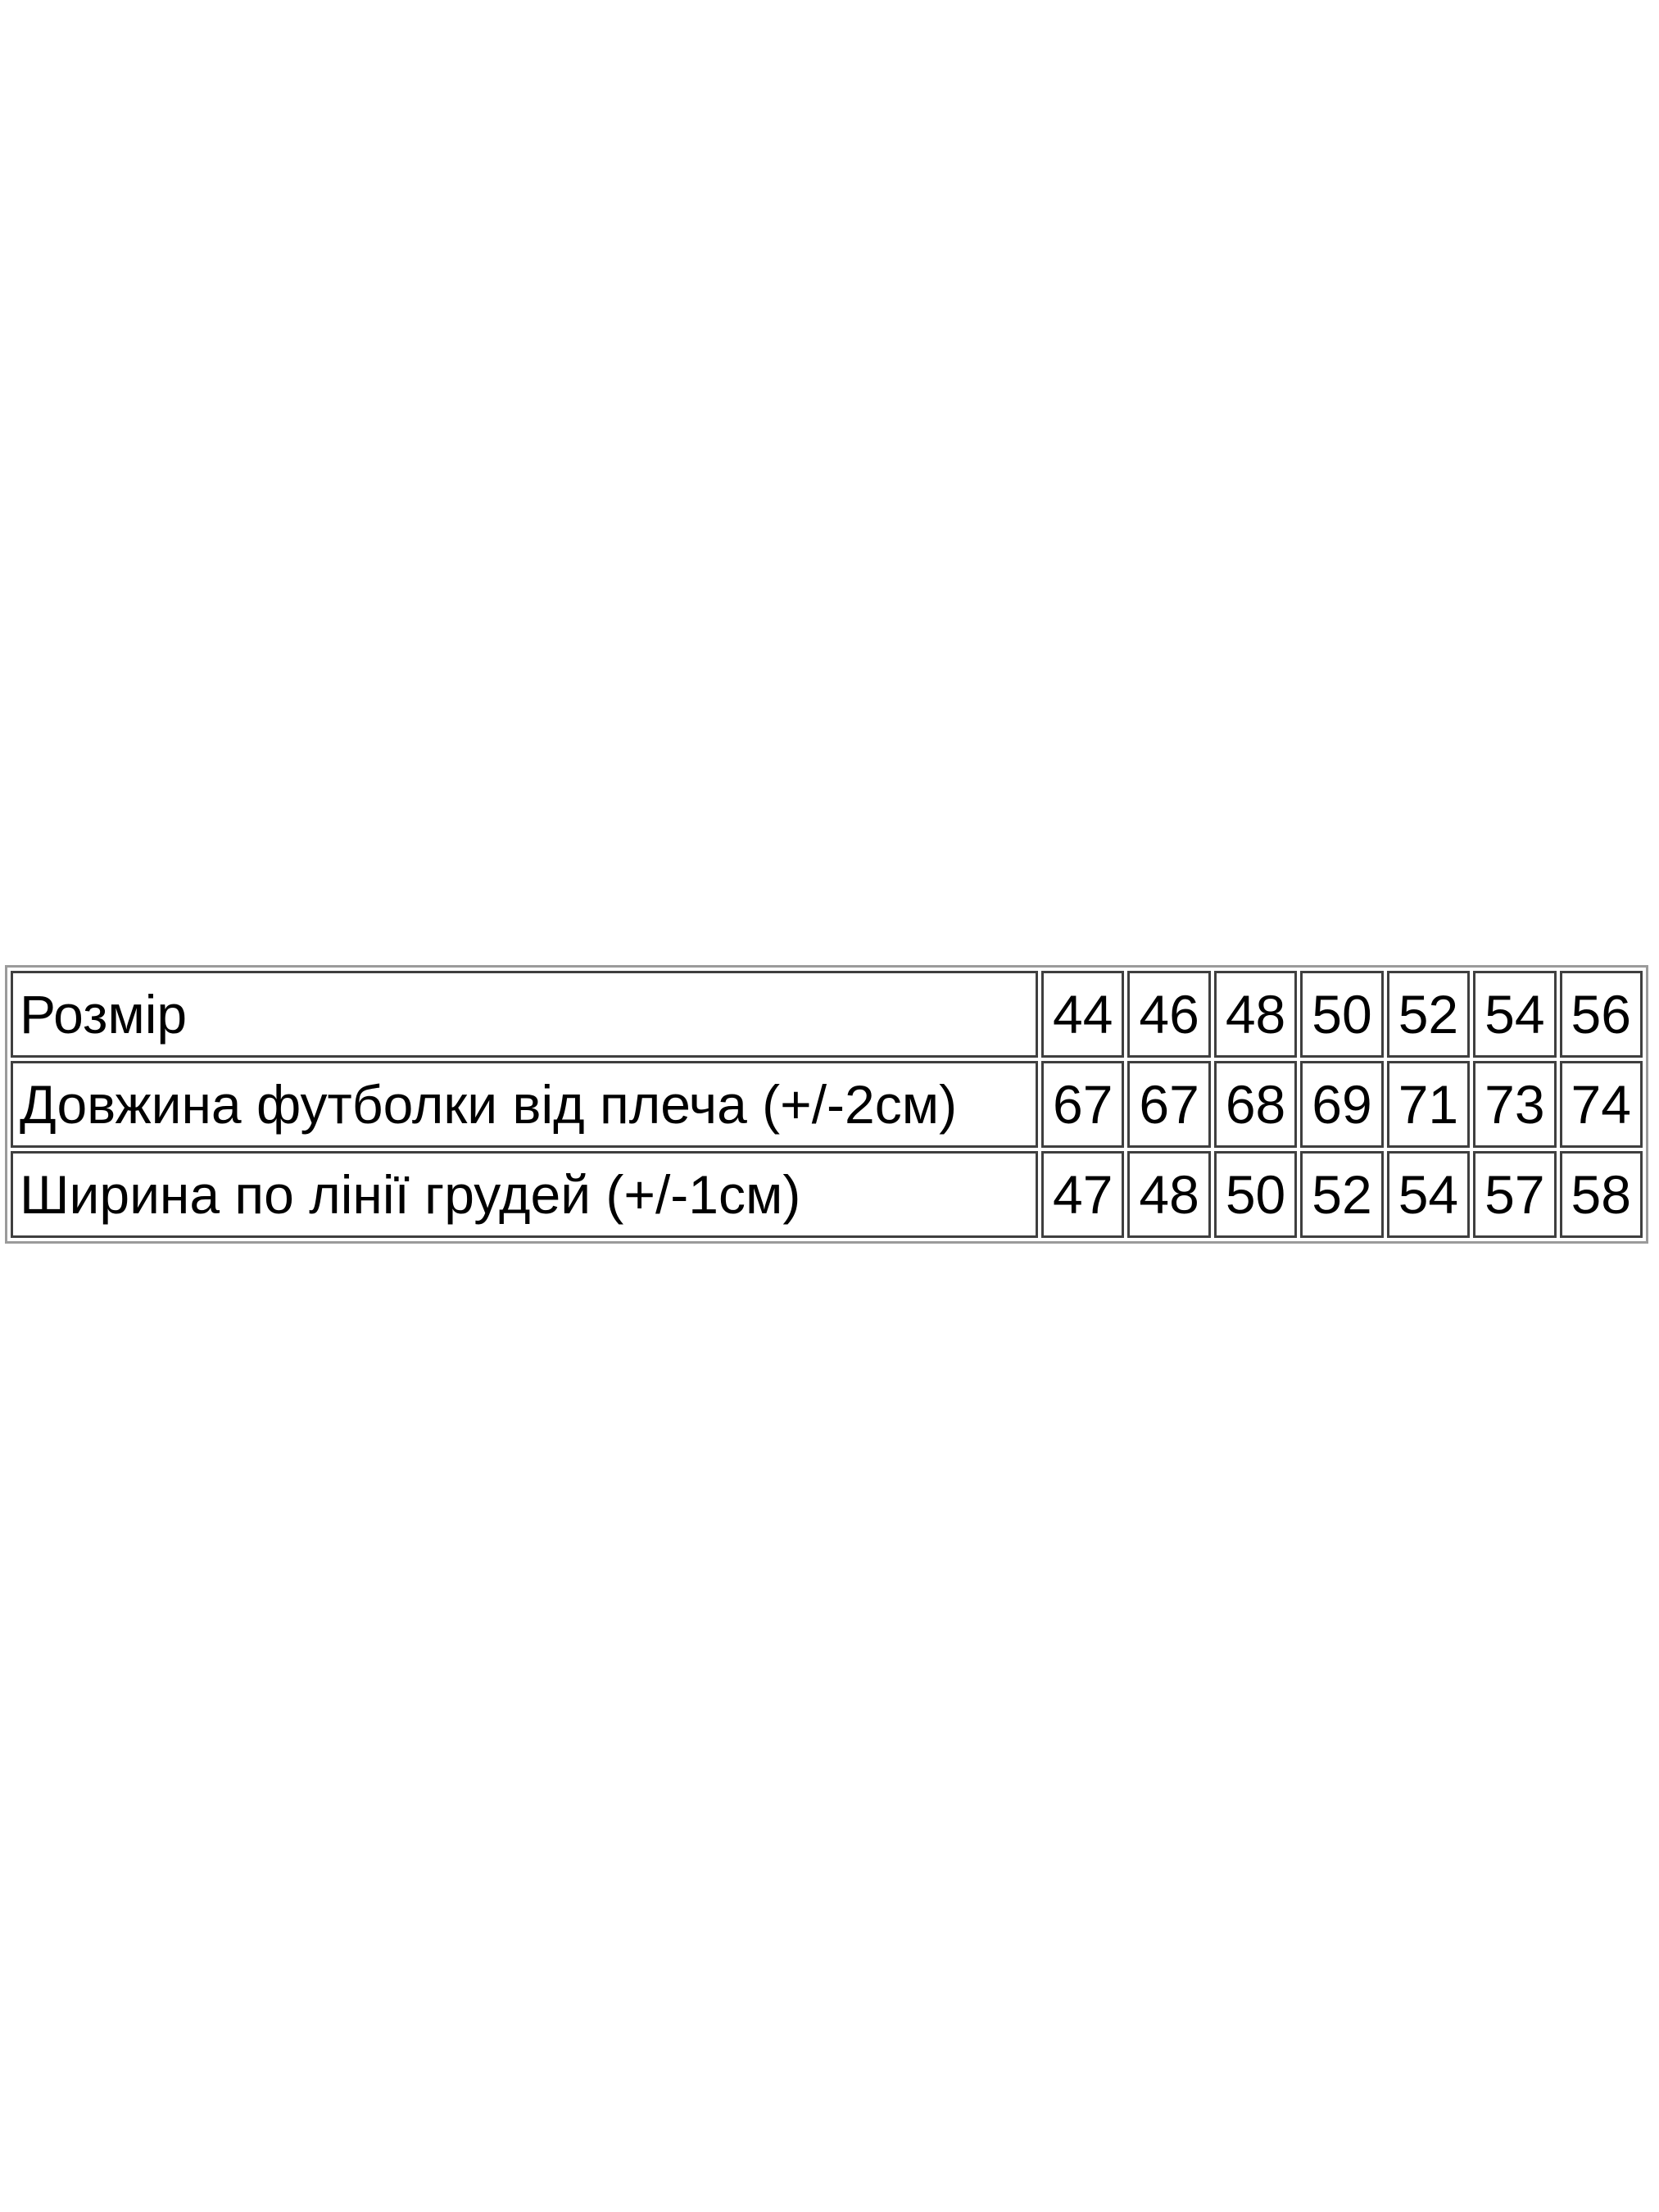 The width and height of the screenshot is (1659, 2212). What do you see at coordinates (1601, 1194) in the screenshot?
I see `width-value: 58` at bounding box center [1601, 1194].